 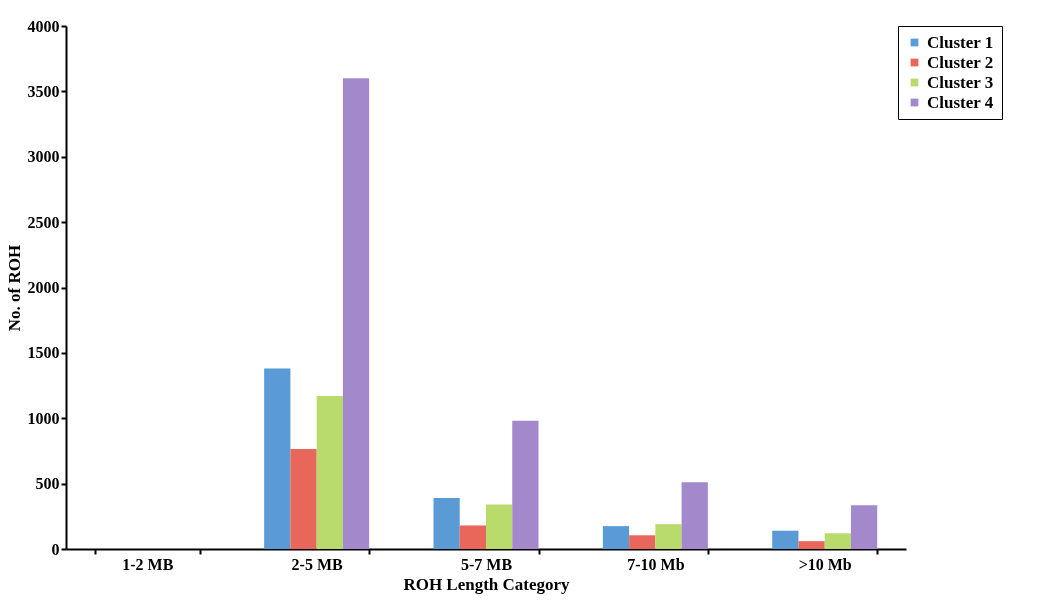 What do you see at coordinates (43, 91) in the screenshot?
I see `y-tick-label: 3500` at bounding box center [43, 91].